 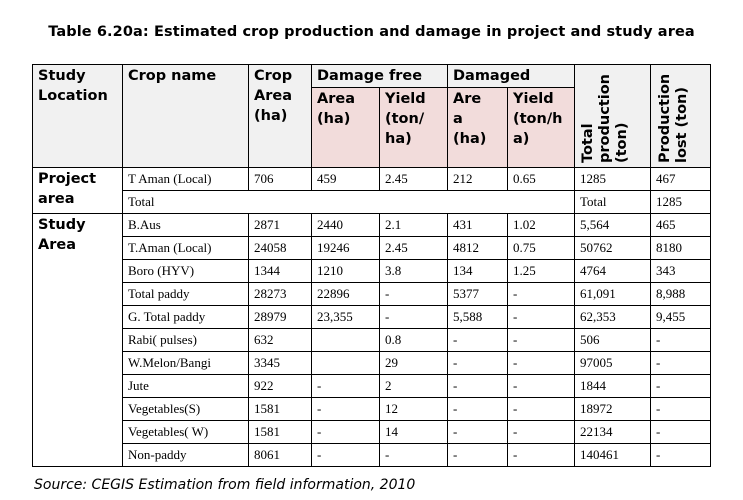 I want to click on cell-df-area: 2440, so click(x=345, y=225).